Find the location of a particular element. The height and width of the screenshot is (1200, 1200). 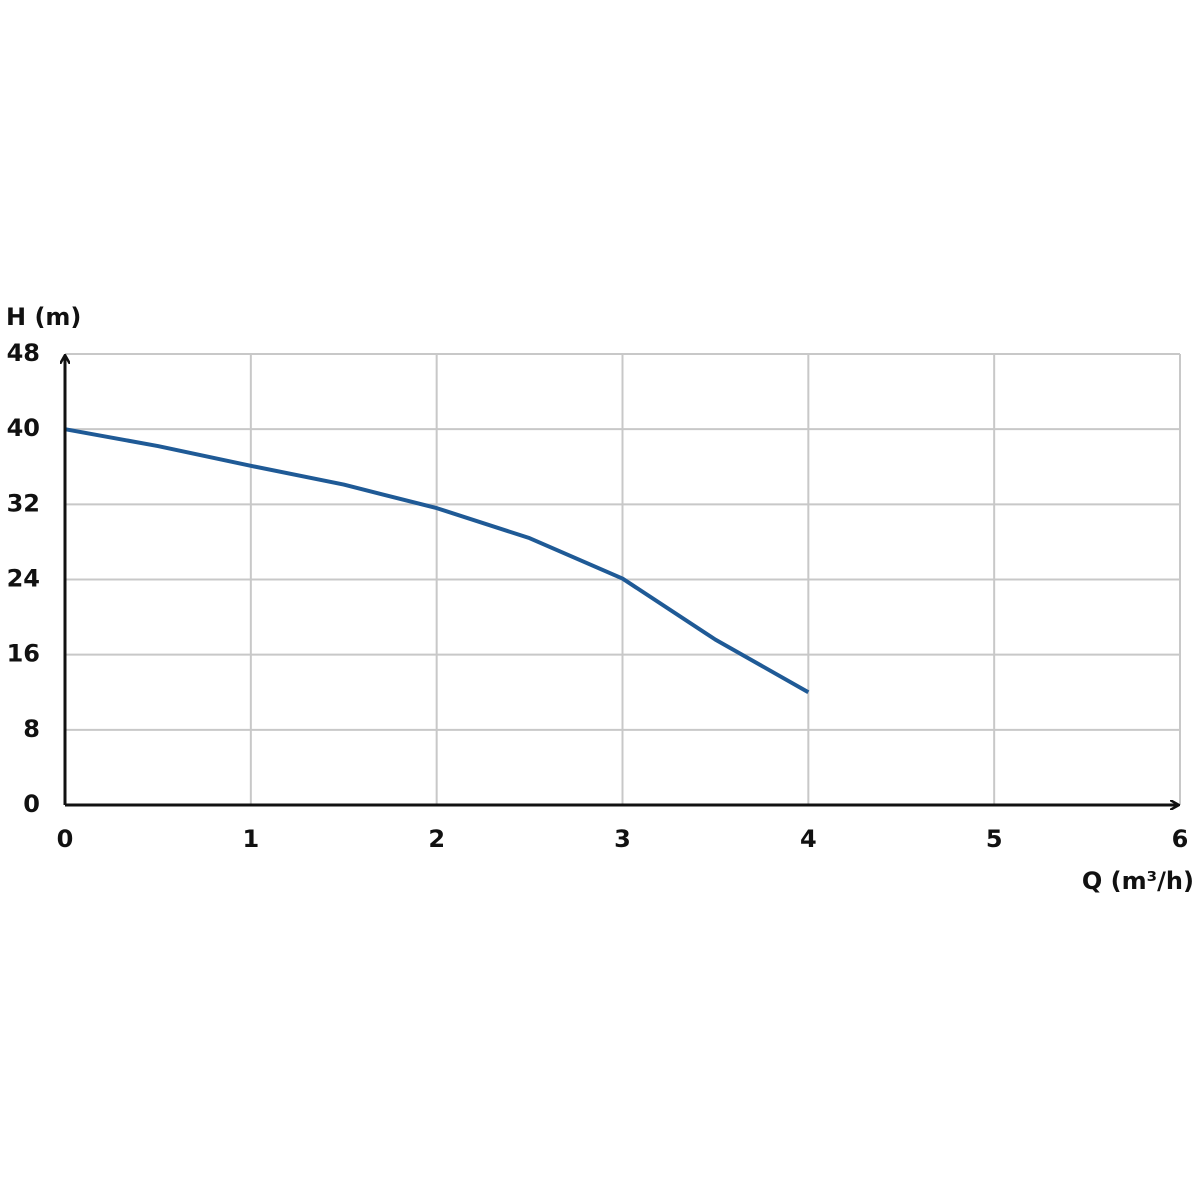

y-tick-label: 24 is located at coordinates (23, 579).